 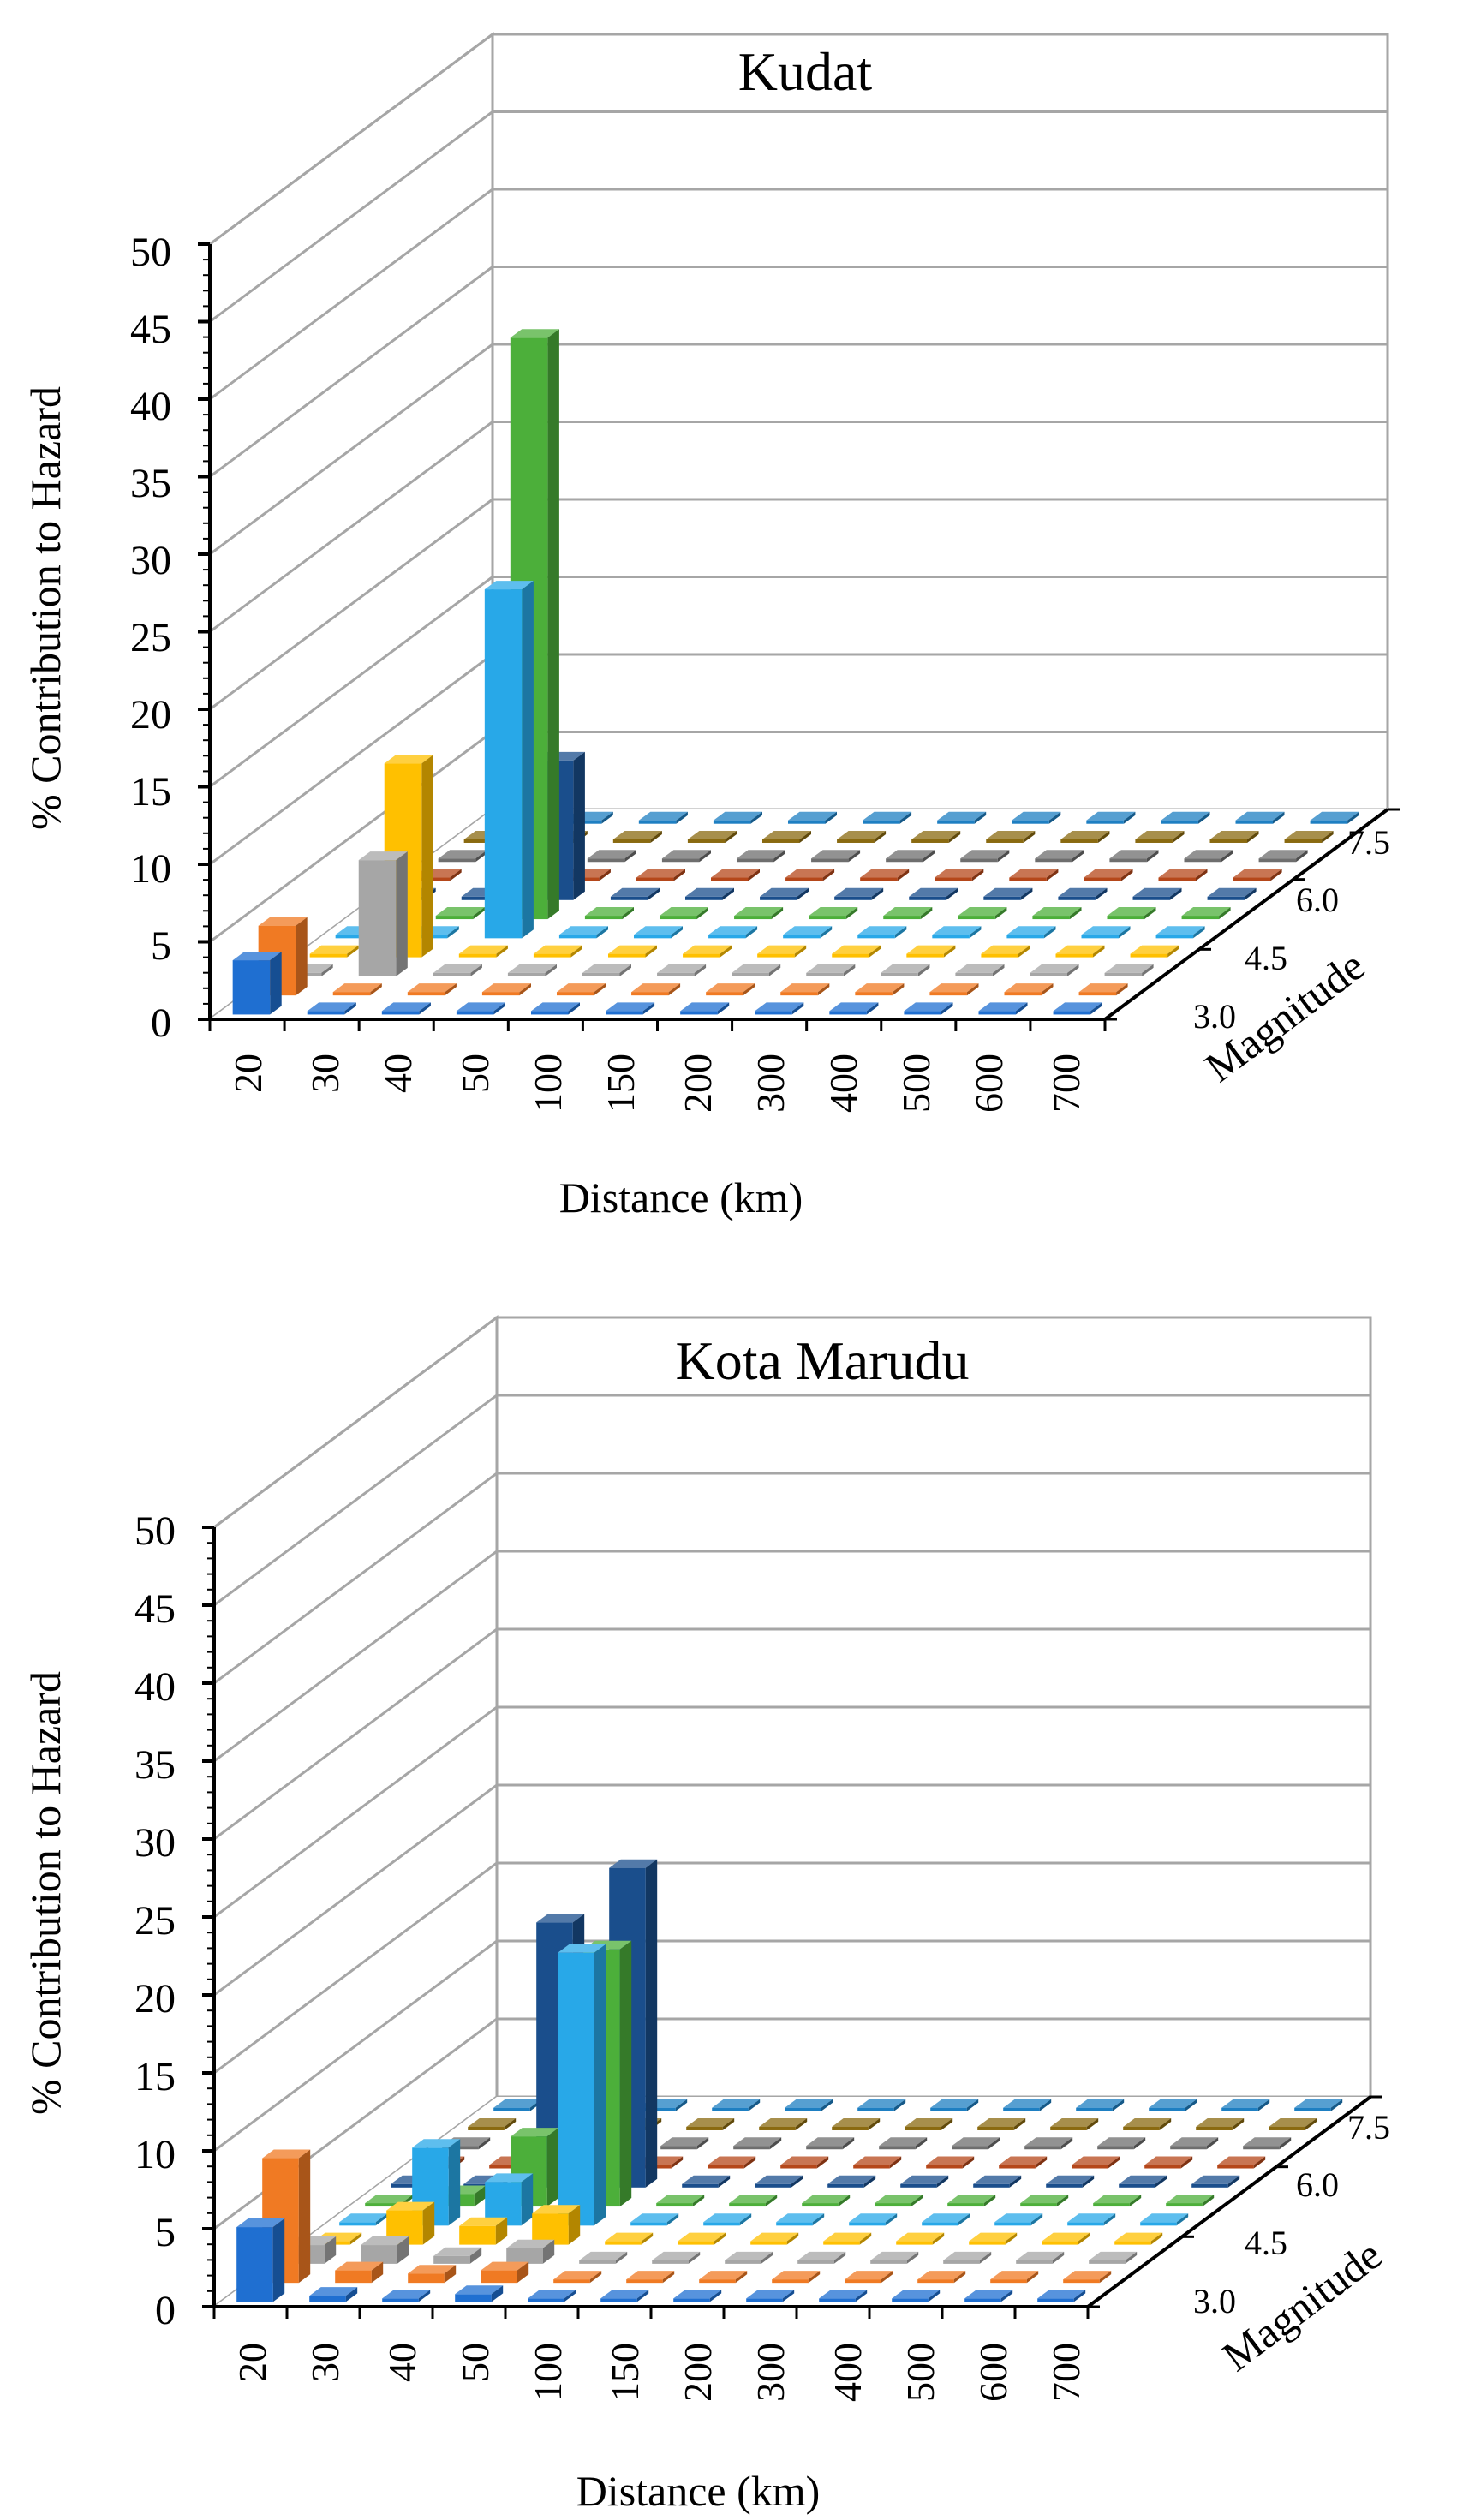 What do you see at coordinates (1214, 2301) in the screenshot?
I see `depth-tick-label: 3.0` at bounding box center [1214, 2301].